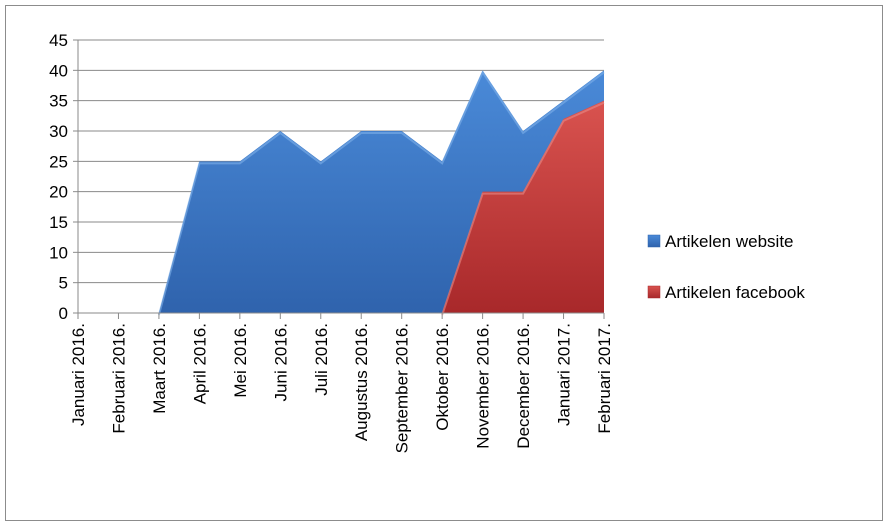  I want to click on x-tick-label: Januari 2017., so click(564, 374).